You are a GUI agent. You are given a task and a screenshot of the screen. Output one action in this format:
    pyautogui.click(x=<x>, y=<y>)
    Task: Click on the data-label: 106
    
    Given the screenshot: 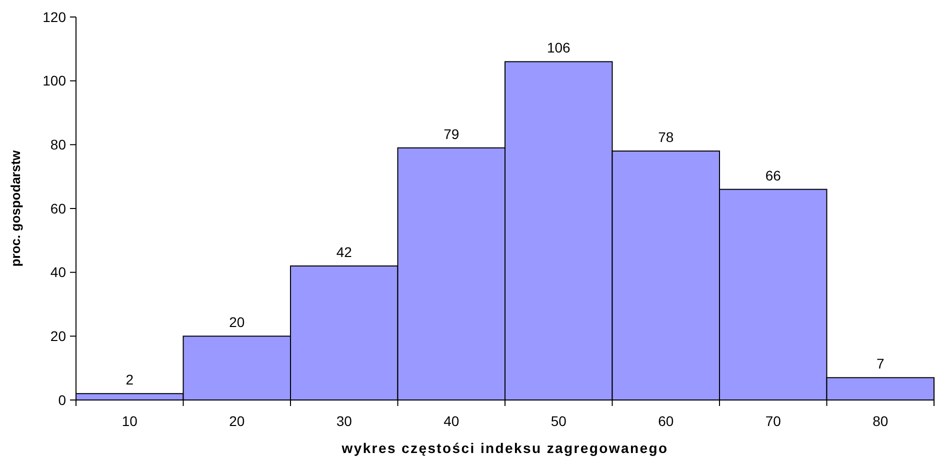 What is the action you would take?
    pyautogui.click(x=558, y=48)
    